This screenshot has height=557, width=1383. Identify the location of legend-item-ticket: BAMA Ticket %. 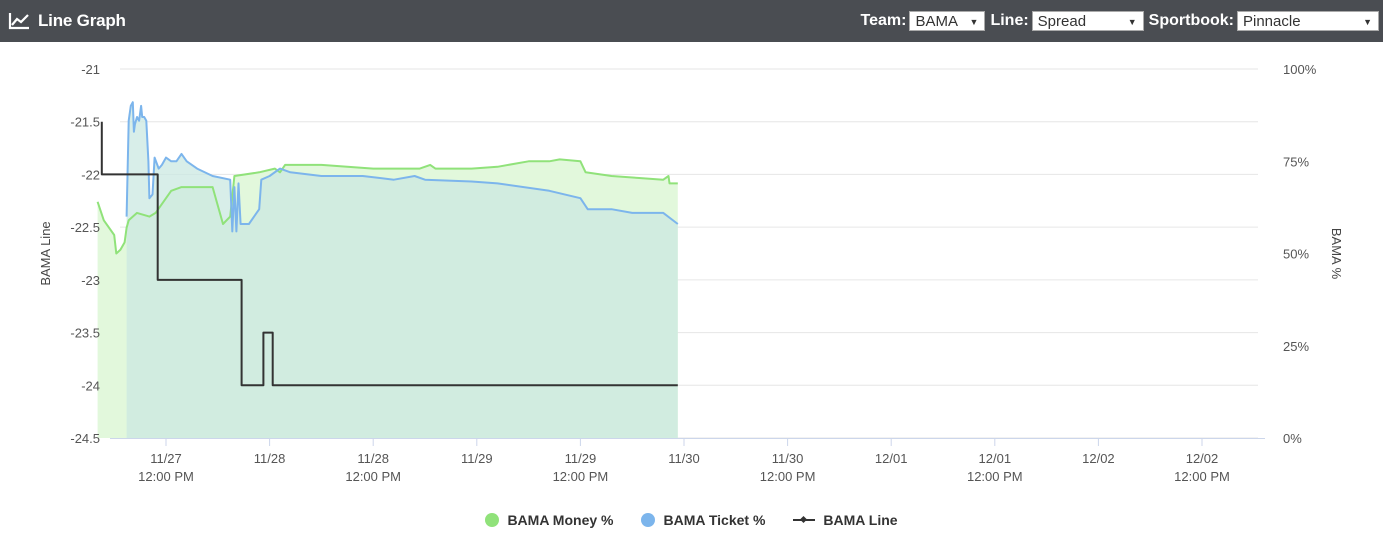
(703, 520).